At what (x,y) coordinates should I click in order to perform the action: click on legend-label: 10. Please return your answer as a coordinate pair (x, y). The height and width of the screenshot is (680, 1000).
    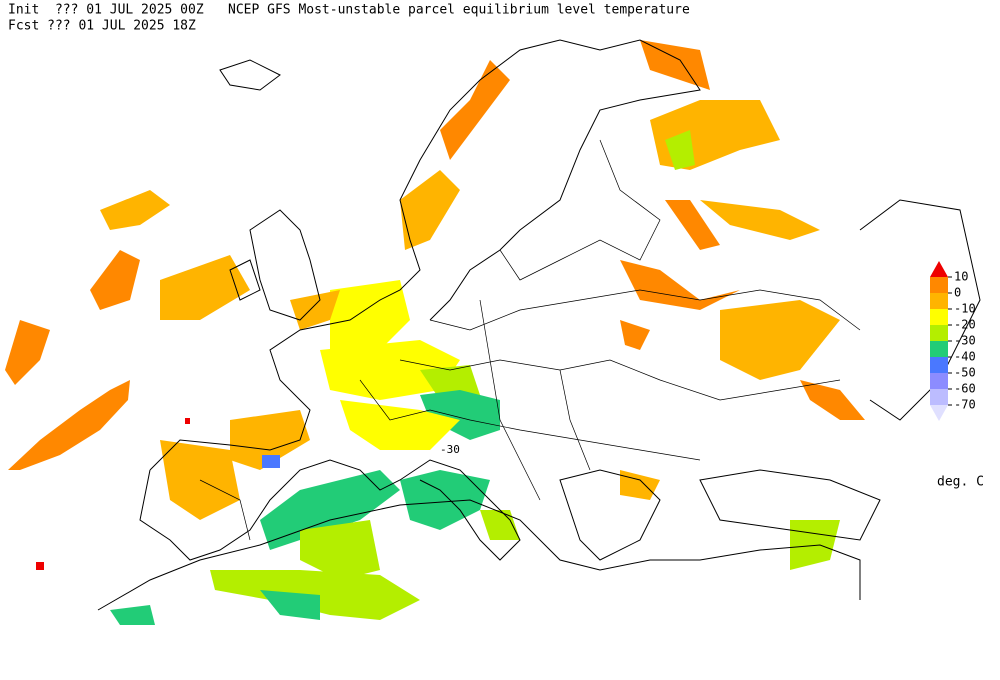
    Looking at the image, I should click on (961, 277).